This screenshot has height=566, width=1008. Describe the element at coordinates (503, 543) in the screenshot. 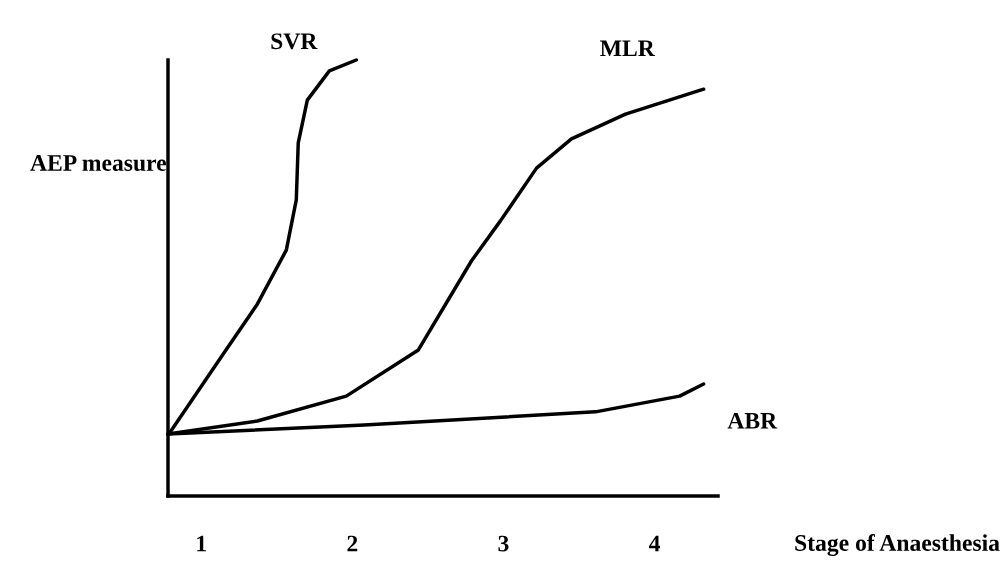

I see `x-tick-label: 3` at that location.